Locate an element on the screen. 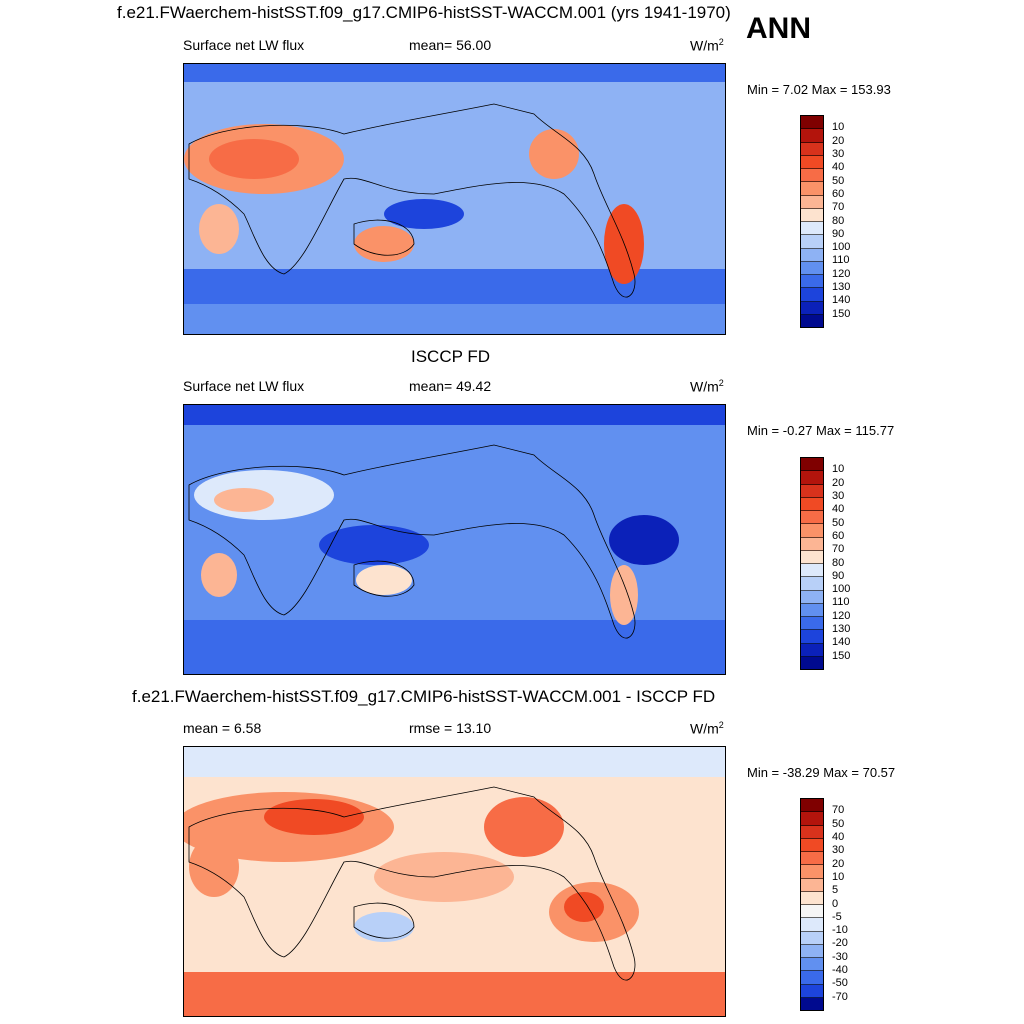 Image resolution: width=1024 pixels, height=1024 pixels. panel-1-colorbar-swatches is located at coordinates (812, 221).